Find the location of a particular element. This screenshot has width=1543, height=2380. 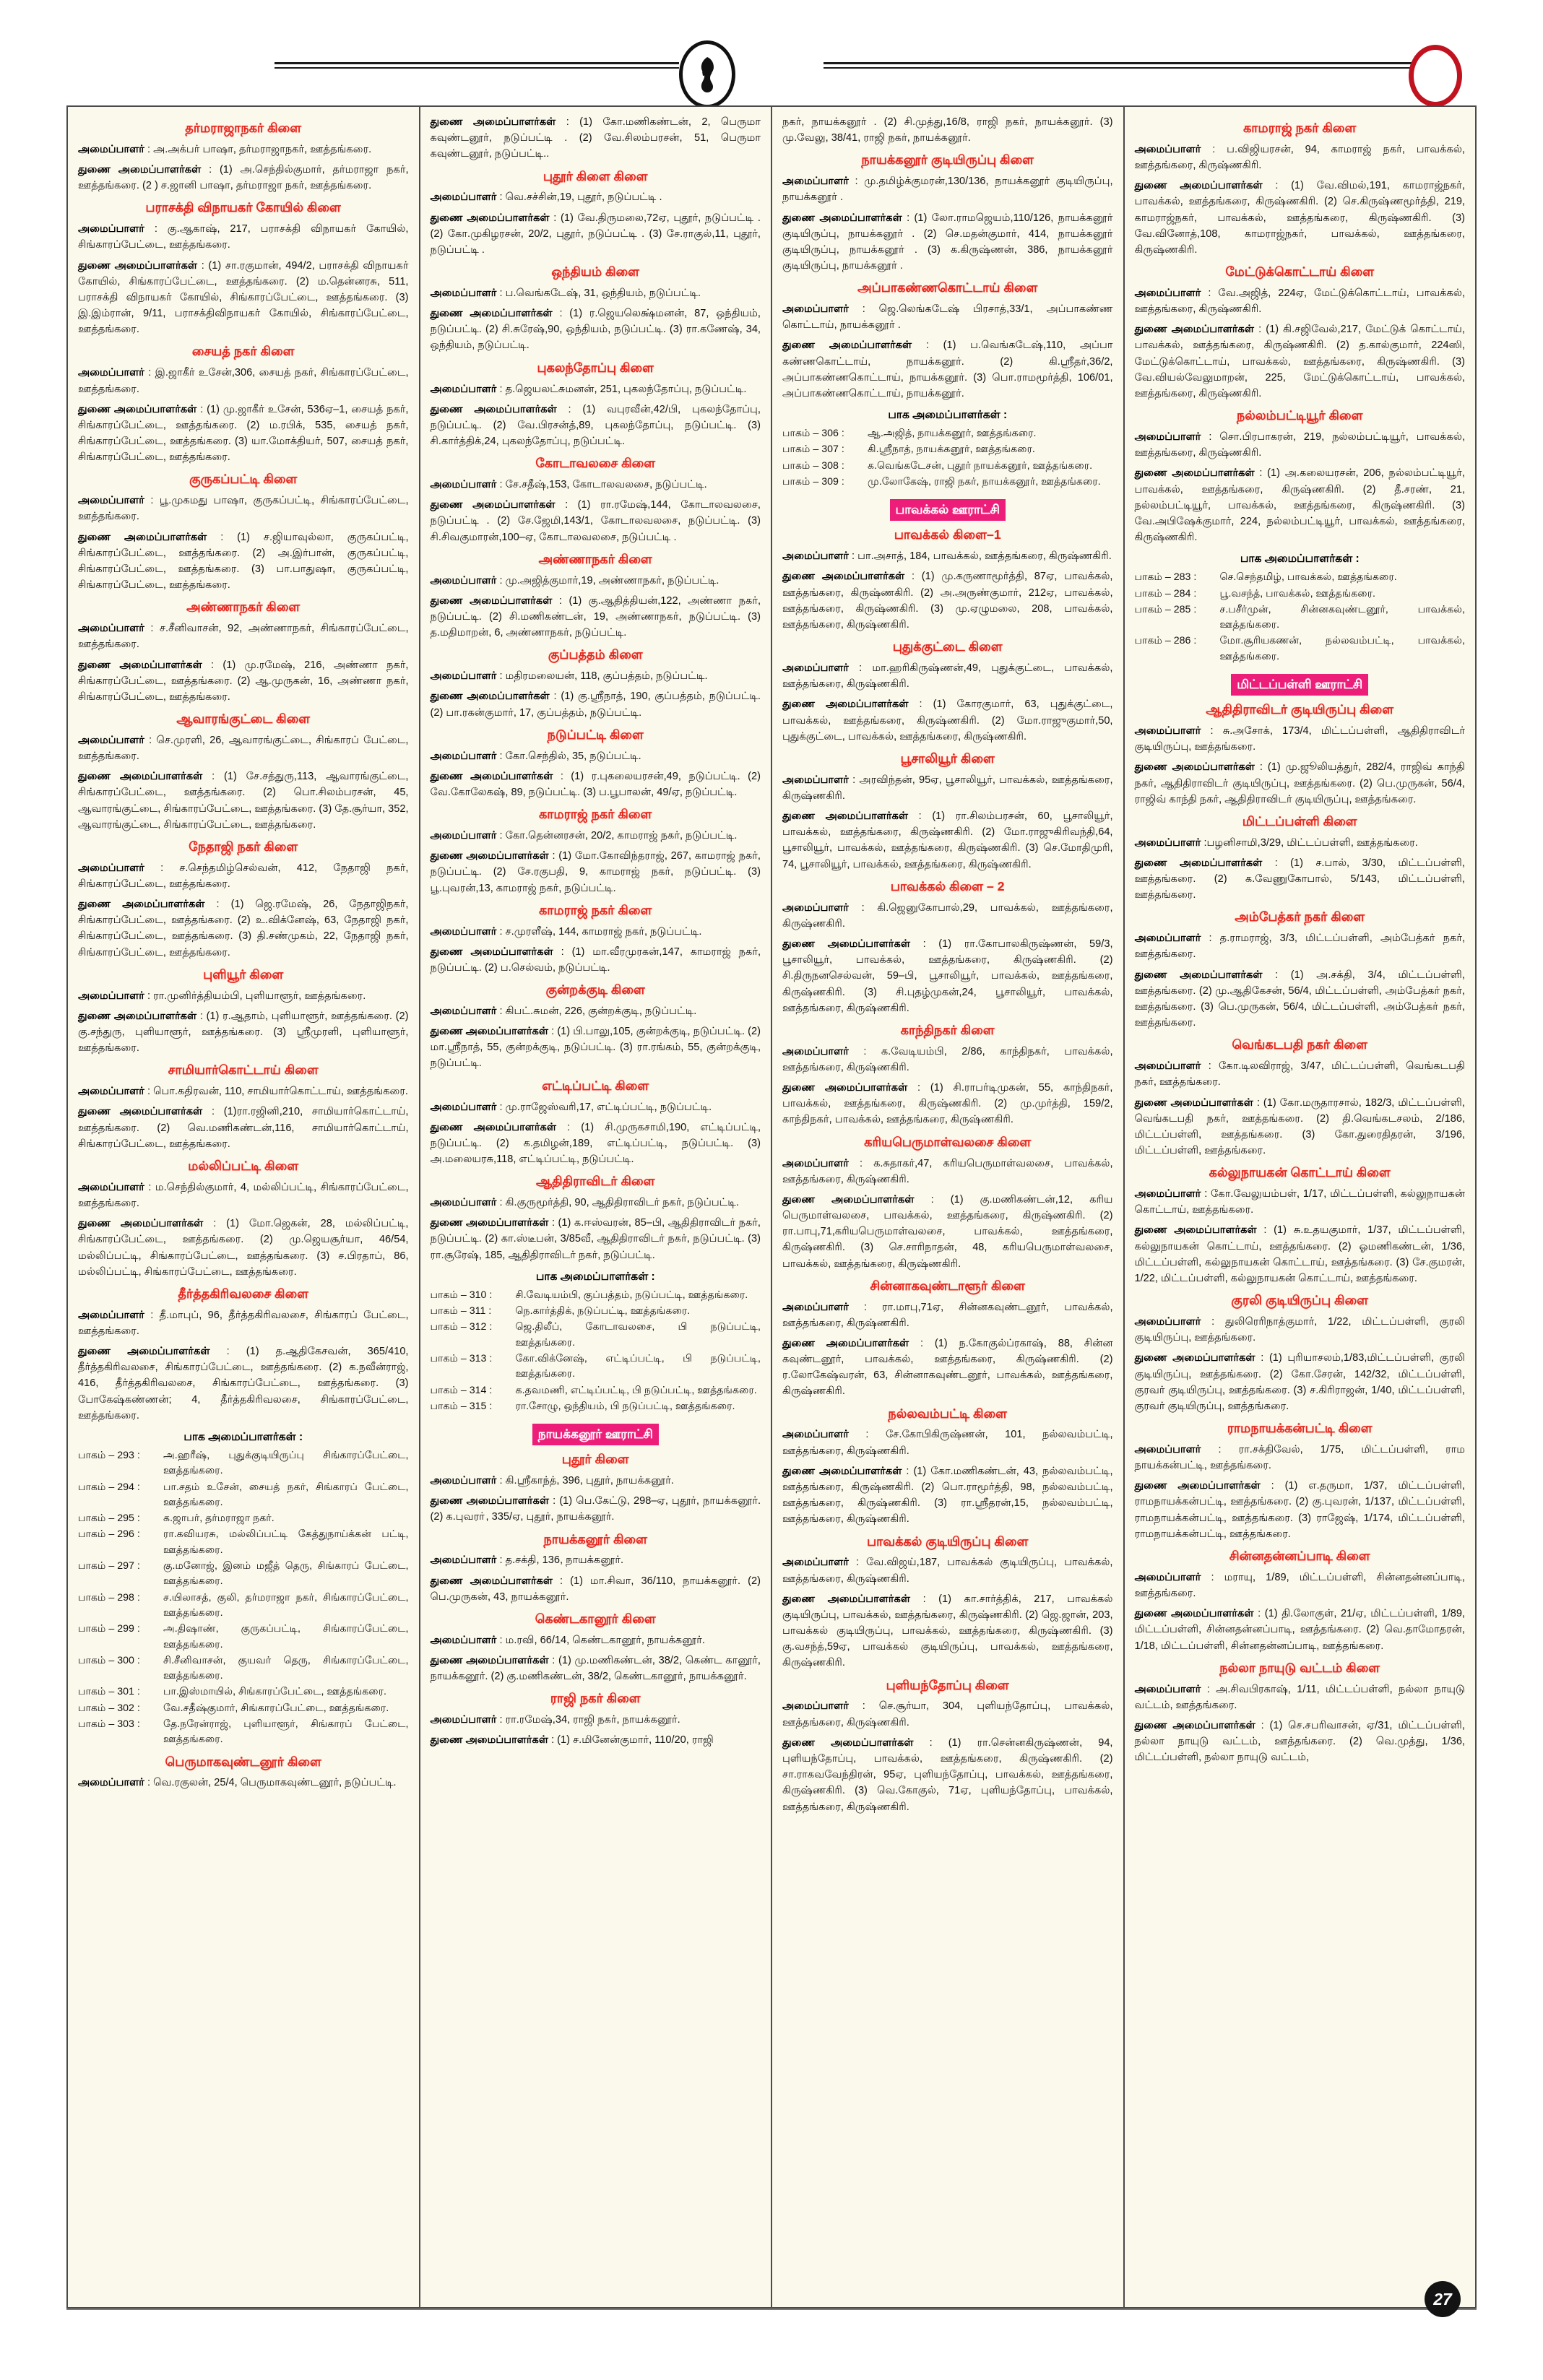

branch-heading: பாவக்கல் கிளை–1 is located at coordinates (948, 534).